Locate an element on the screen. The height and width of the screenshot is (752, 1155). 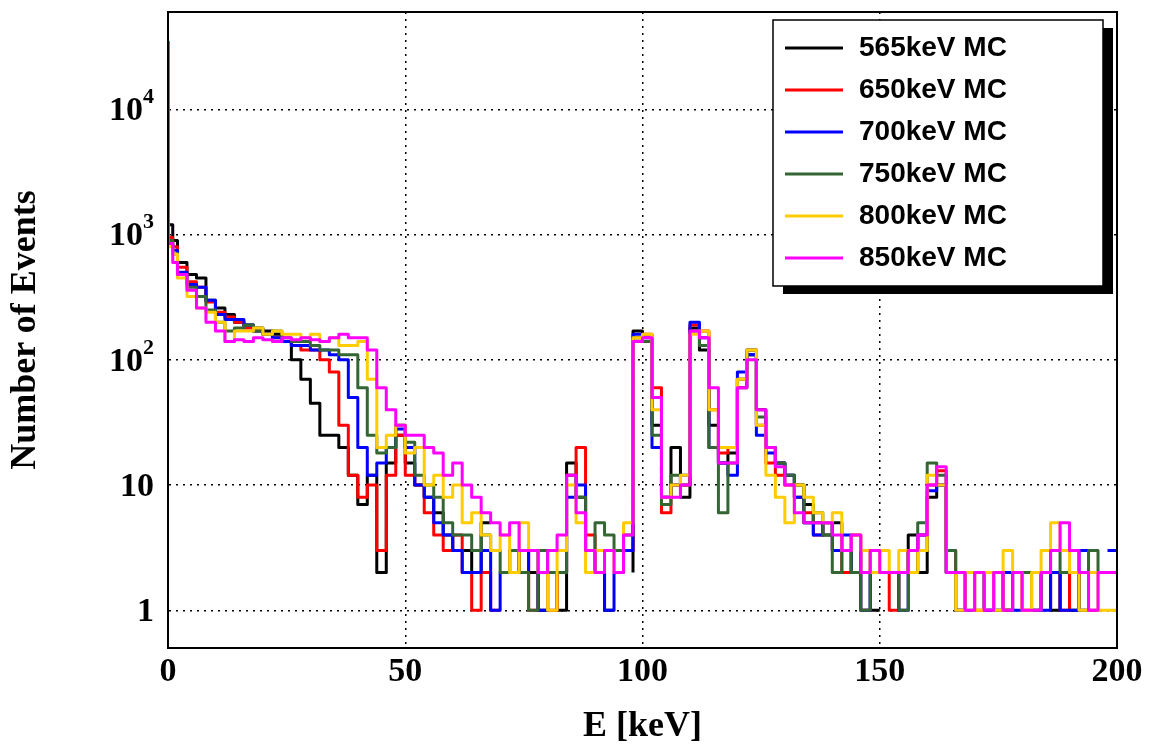
x-tick-label: 100 is located at coordinates (642, 670).